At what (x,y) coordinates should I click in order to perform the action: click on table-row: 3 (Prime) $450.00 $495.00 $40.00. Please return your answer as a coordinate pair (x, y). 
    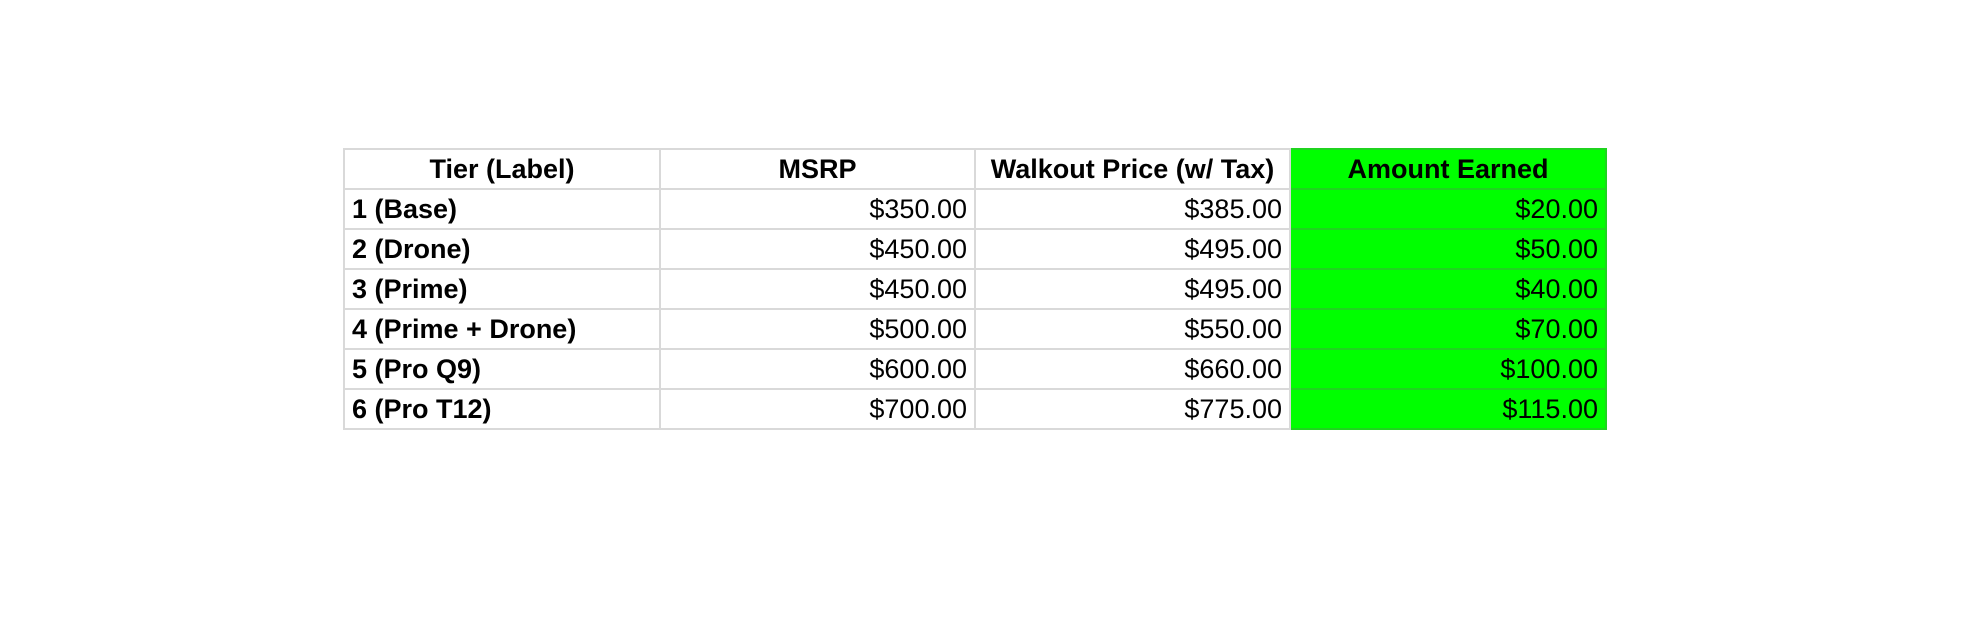
    Looking at the image, I should click on (975, 289).